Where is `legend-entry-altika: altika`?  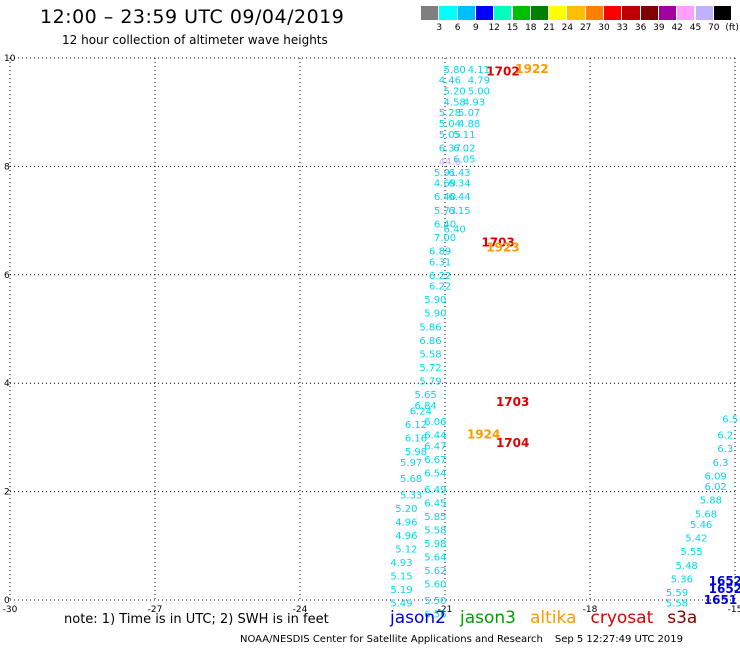 legend-entry-altika: altika is located at coordinates (553, 618).